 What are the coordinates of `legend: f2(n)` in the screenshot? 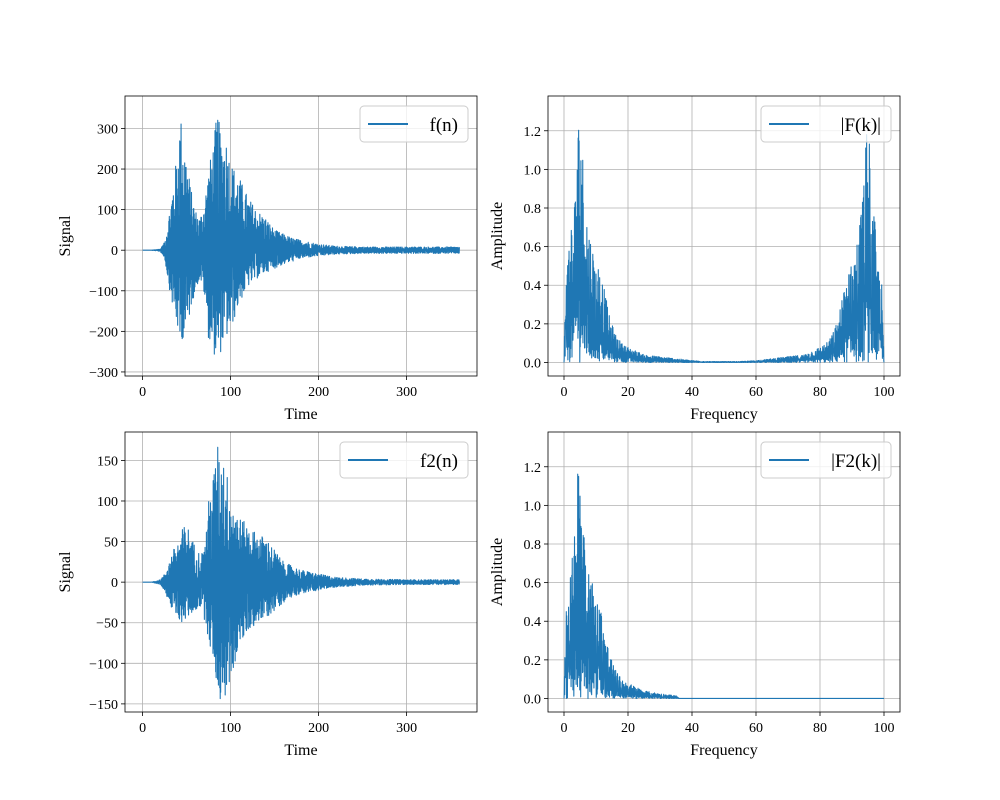 It's located at (404, 460).